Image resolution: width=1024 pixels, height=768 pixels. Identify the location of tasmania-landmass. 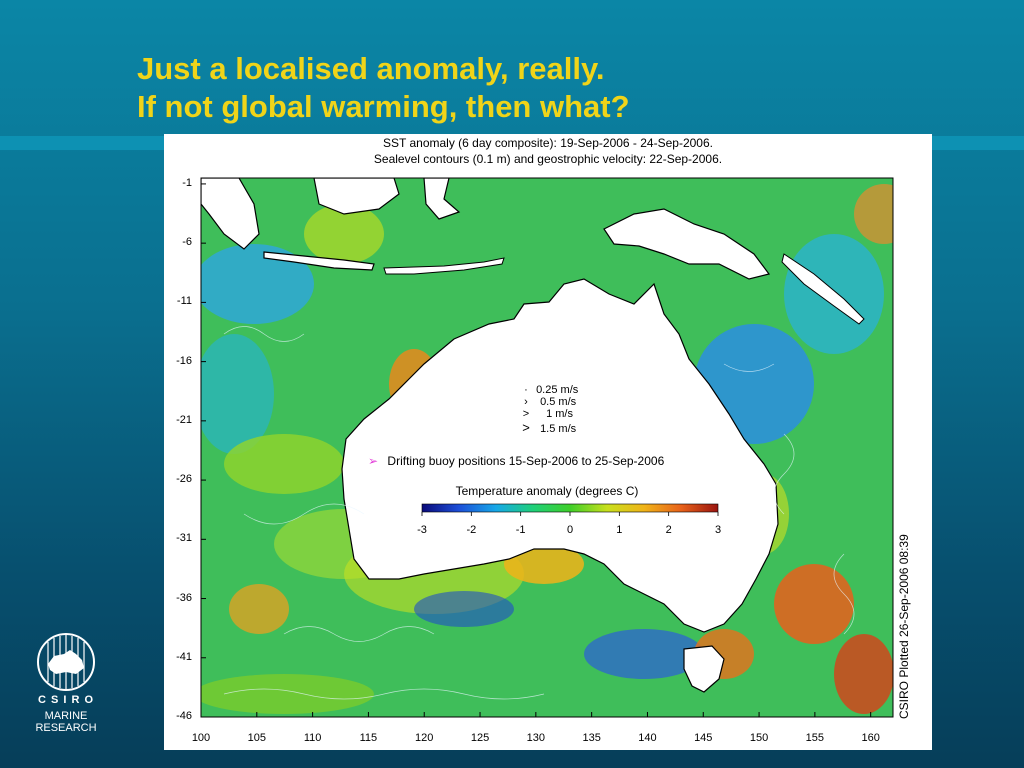
(704, 669).